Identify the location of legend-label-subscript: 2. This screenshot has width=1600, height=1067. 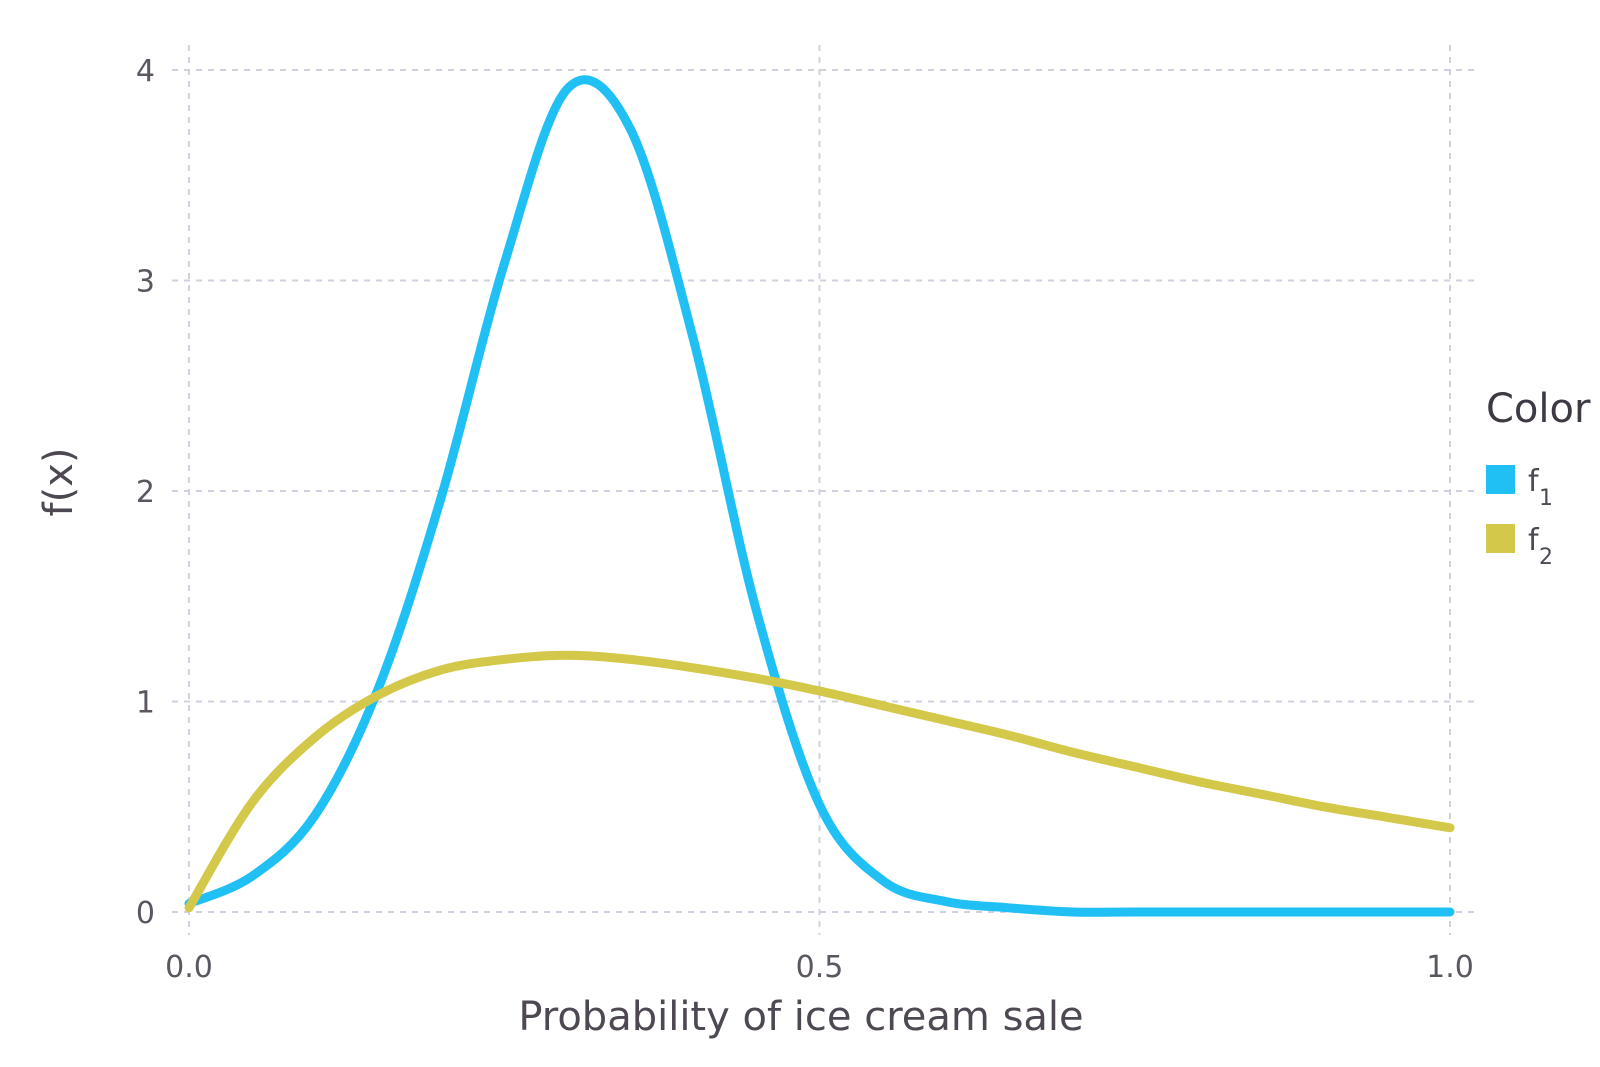
(1546, 557).